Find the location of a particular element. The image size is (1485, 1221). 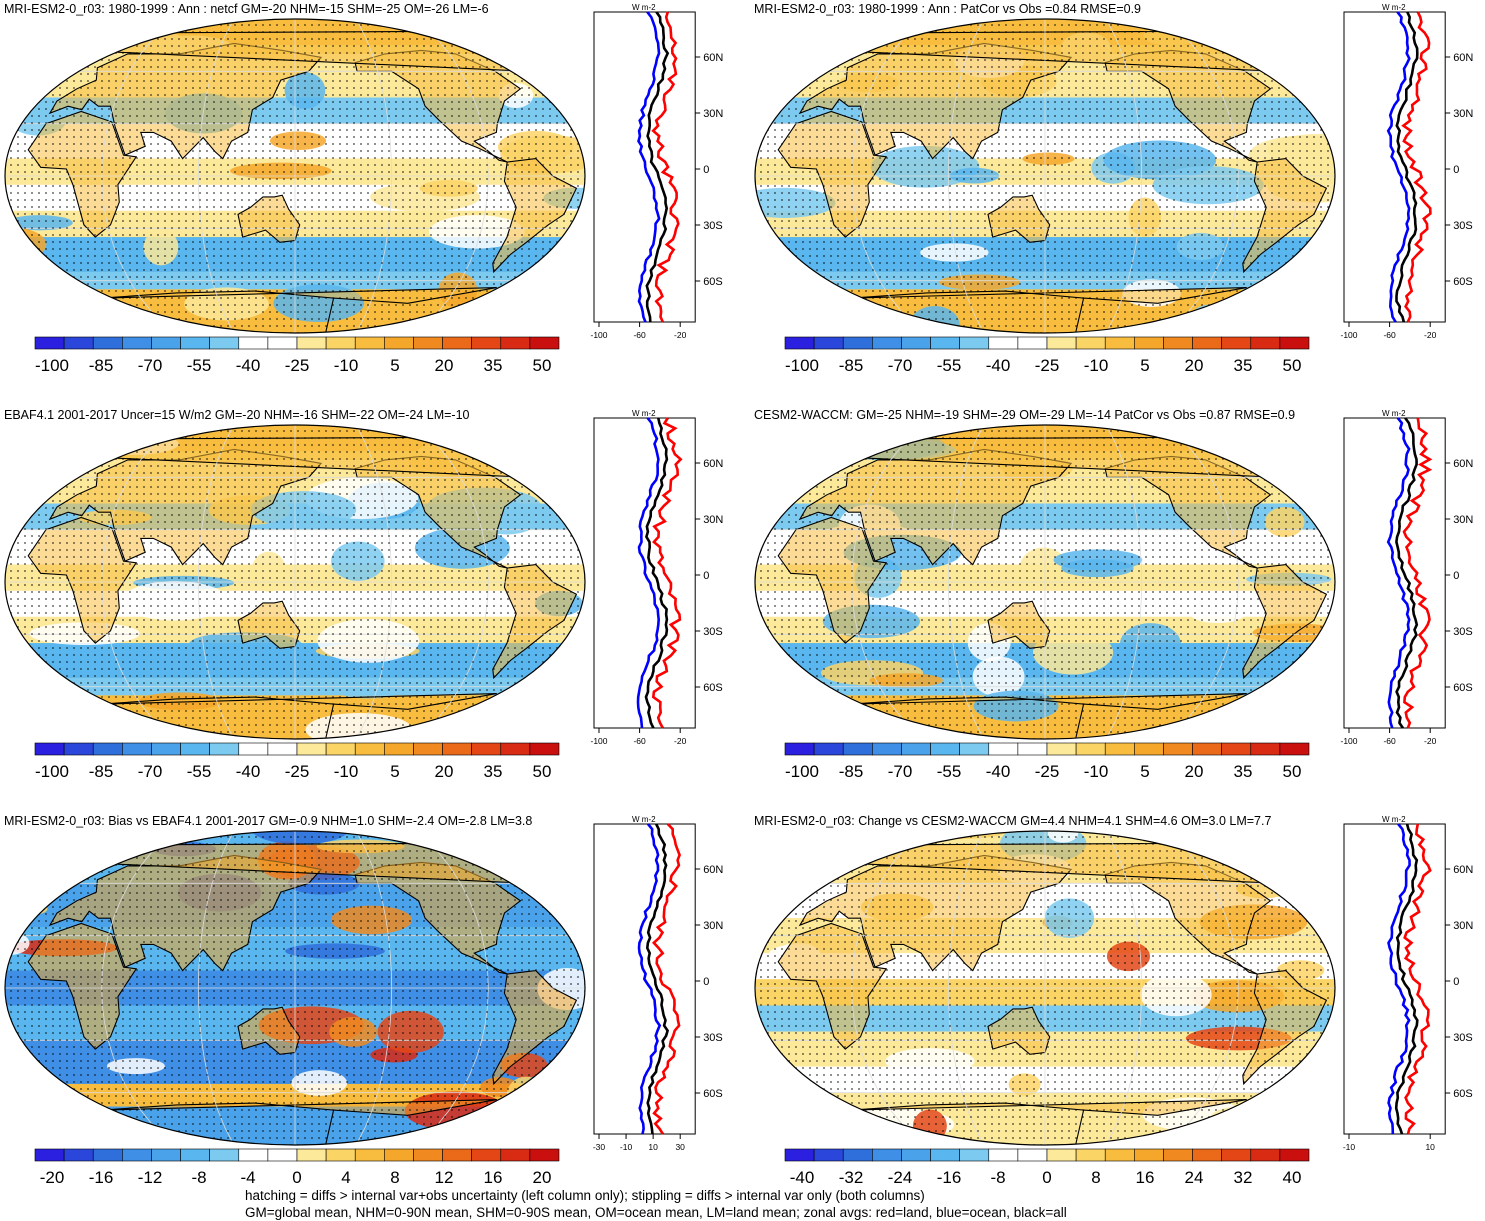

zonal-lat-label: 30N is located at coordinates (1463, 926).